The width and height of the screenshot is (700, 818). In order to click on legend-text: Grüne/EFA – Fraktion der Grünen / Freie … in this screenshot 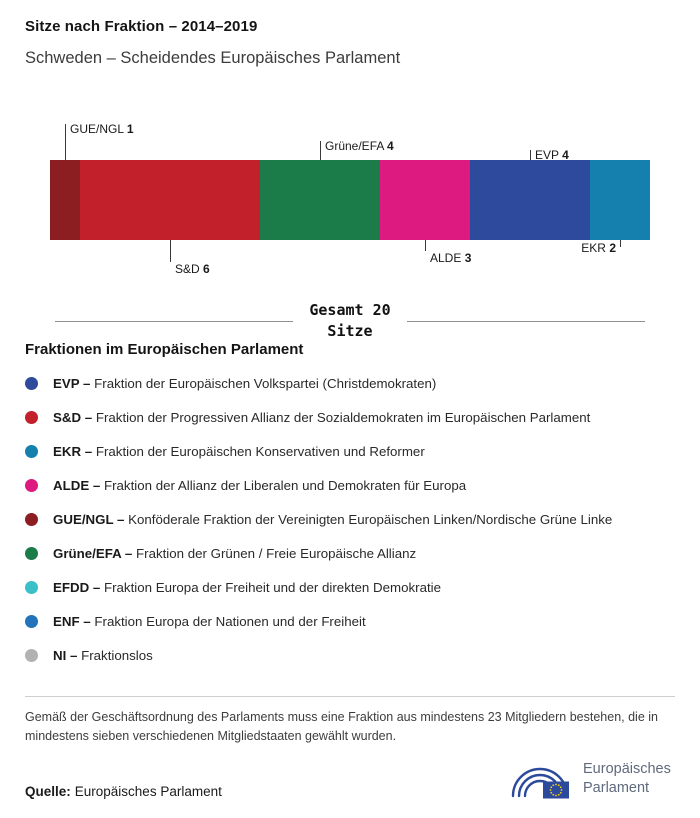, I will do `click(235, 553)`.